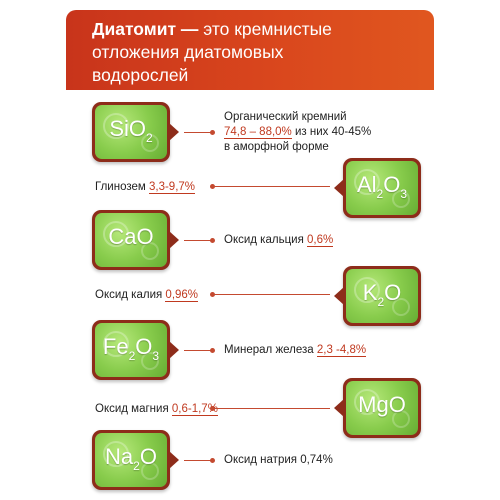 Image resolution: width=500 pixels, height=500 pixels. Describe the element at coordinates (278, 460) in the screenshot. I see `label-na2o: Оксид натрия 0,74%` at that location.